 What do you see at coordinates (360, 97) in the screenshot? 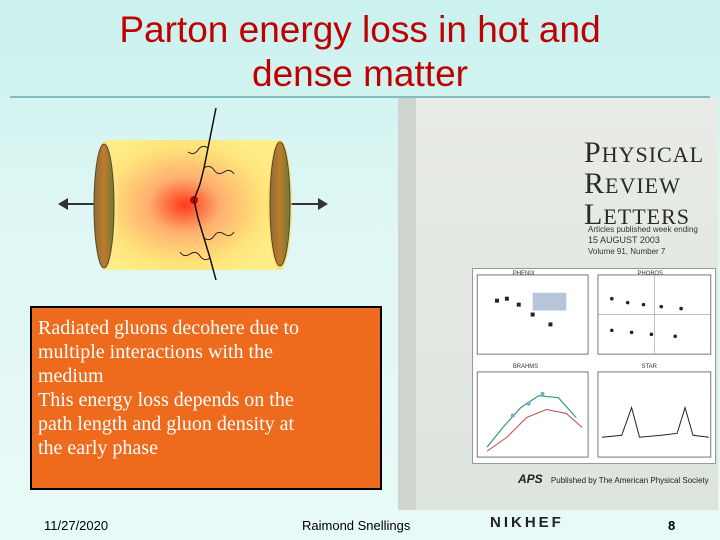
I see `title-divider` at bounding box center [360, 97].